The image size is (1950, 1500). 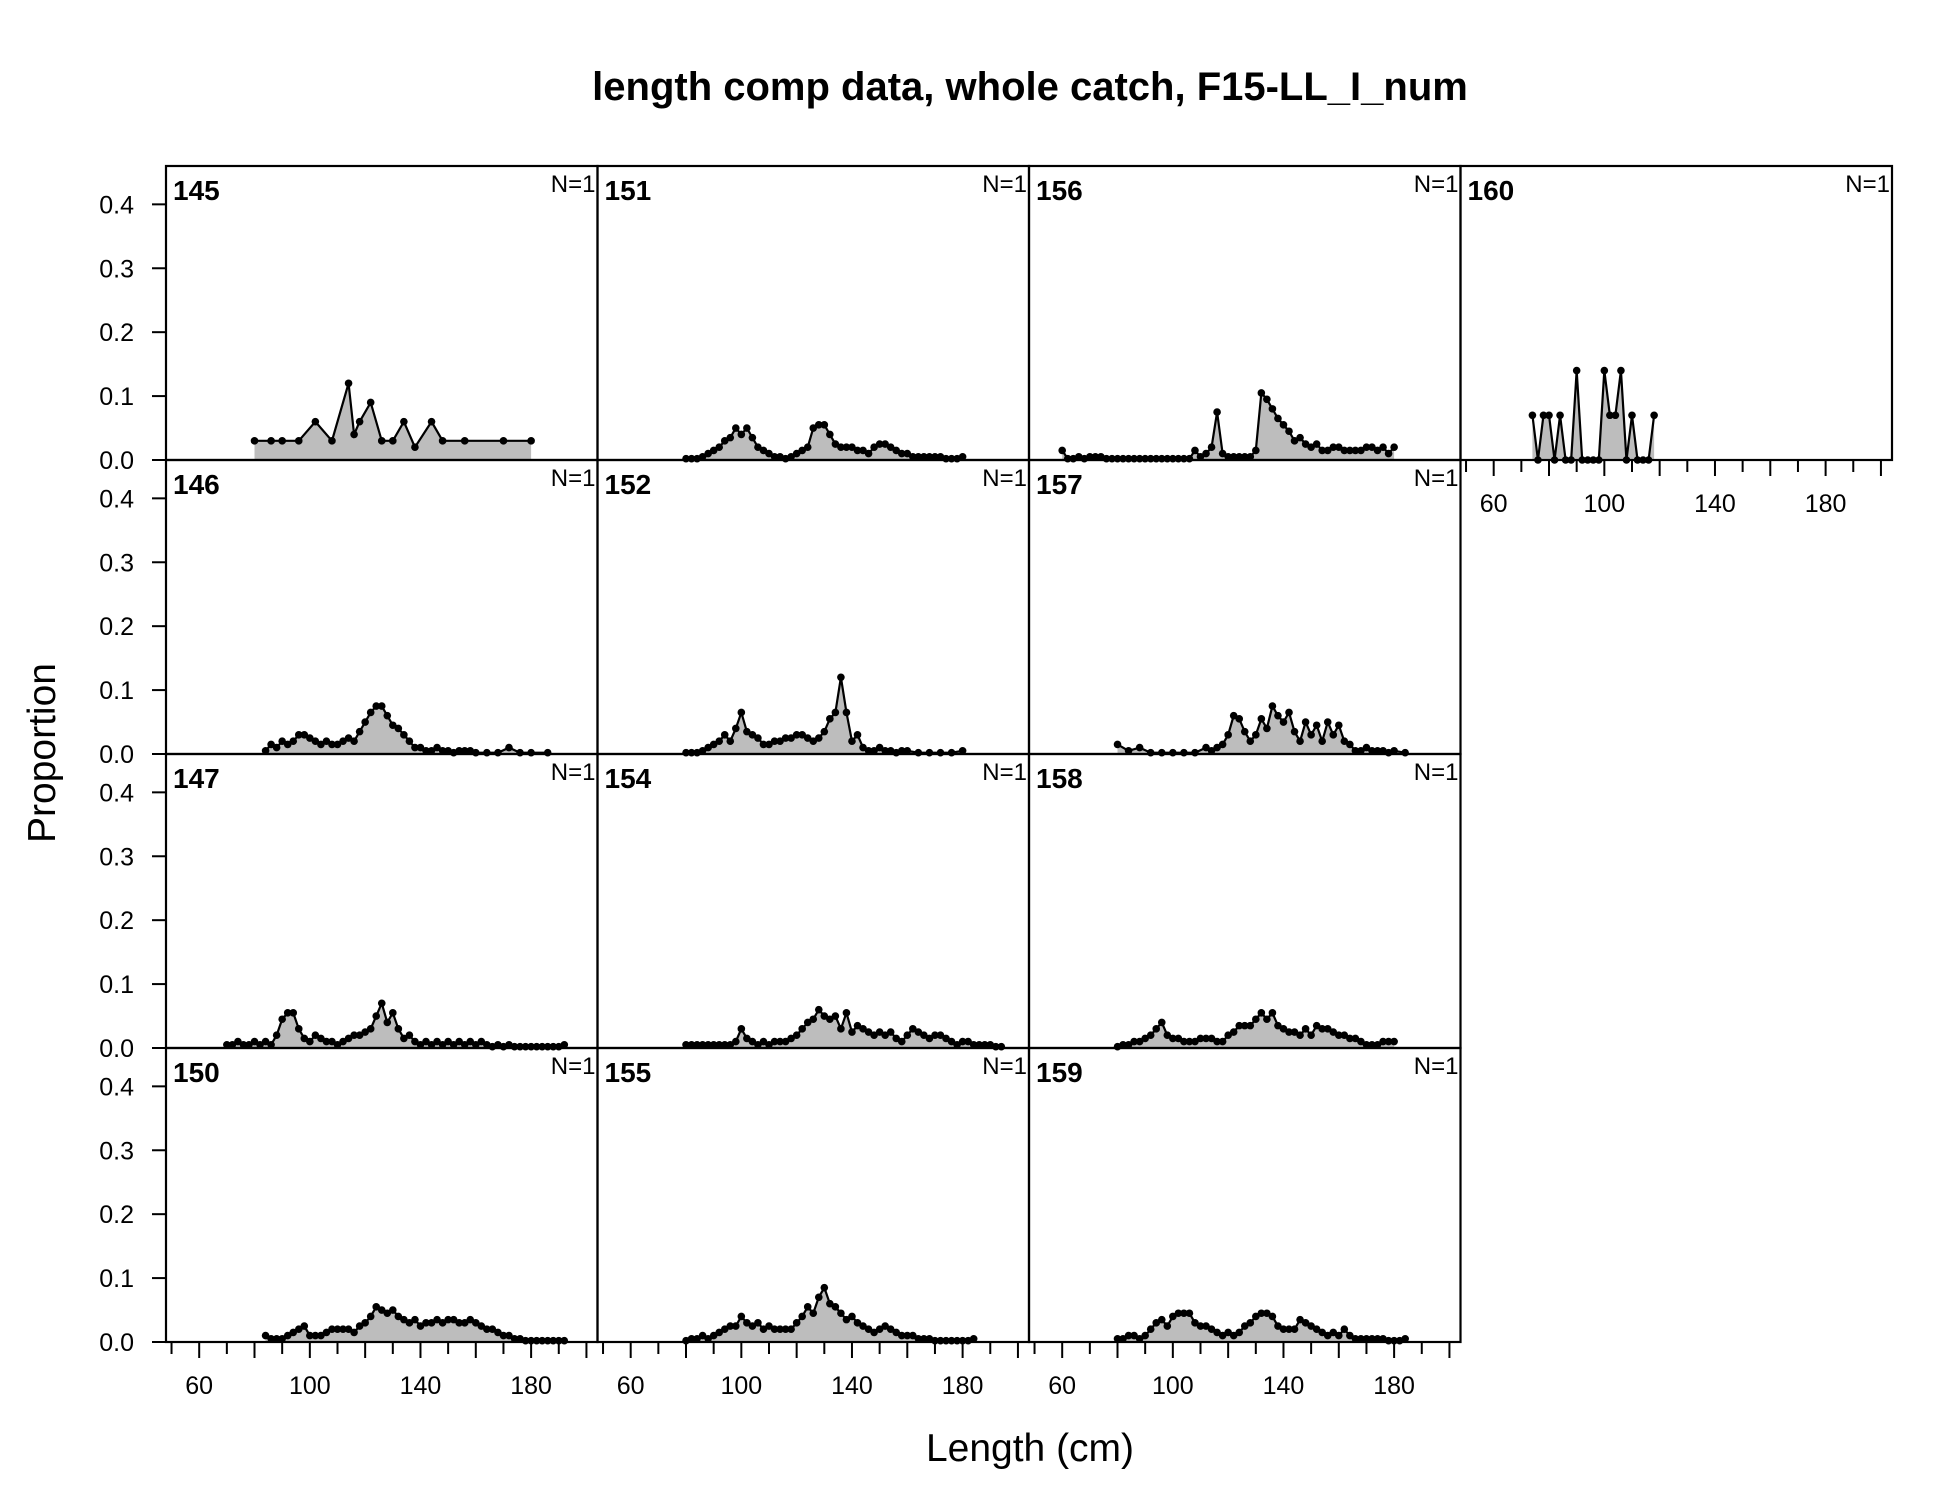 What do you see at coordinates (813, 1223) in the screenshot?
I see `panel-155: 155 N=1 60 100 140 180` at bounding box center [813, 1223].